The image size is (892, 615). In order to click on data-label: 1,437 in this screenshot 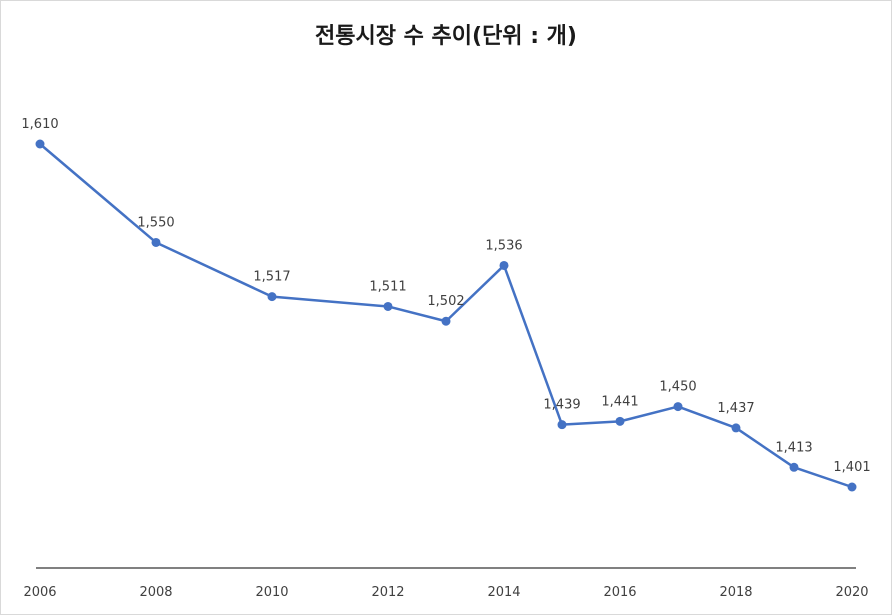, I will do `click(735, 408)`.